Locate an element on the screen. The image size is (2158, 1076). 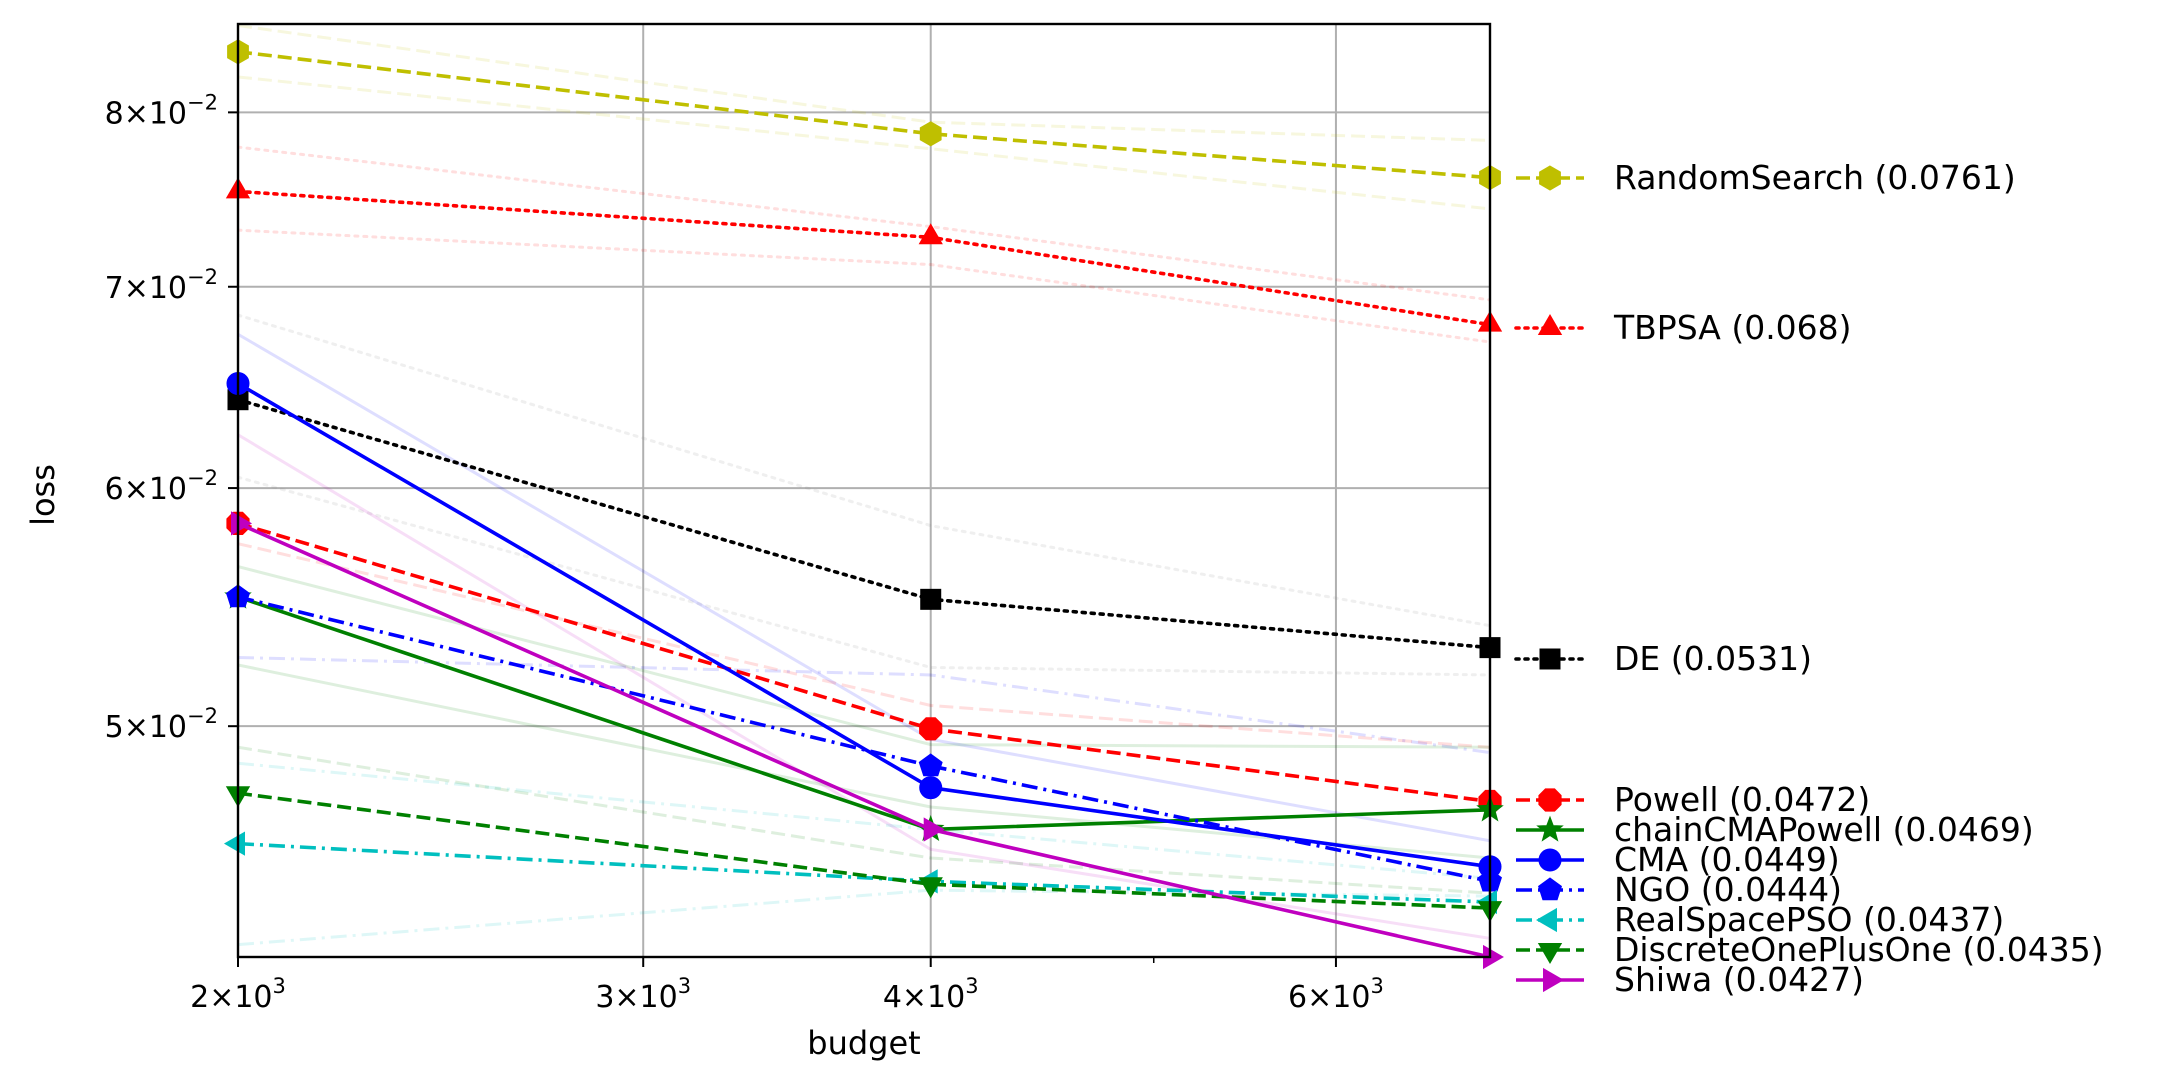
legend-label: TBPSA (0.068) is located at coordinates (1732, 327).